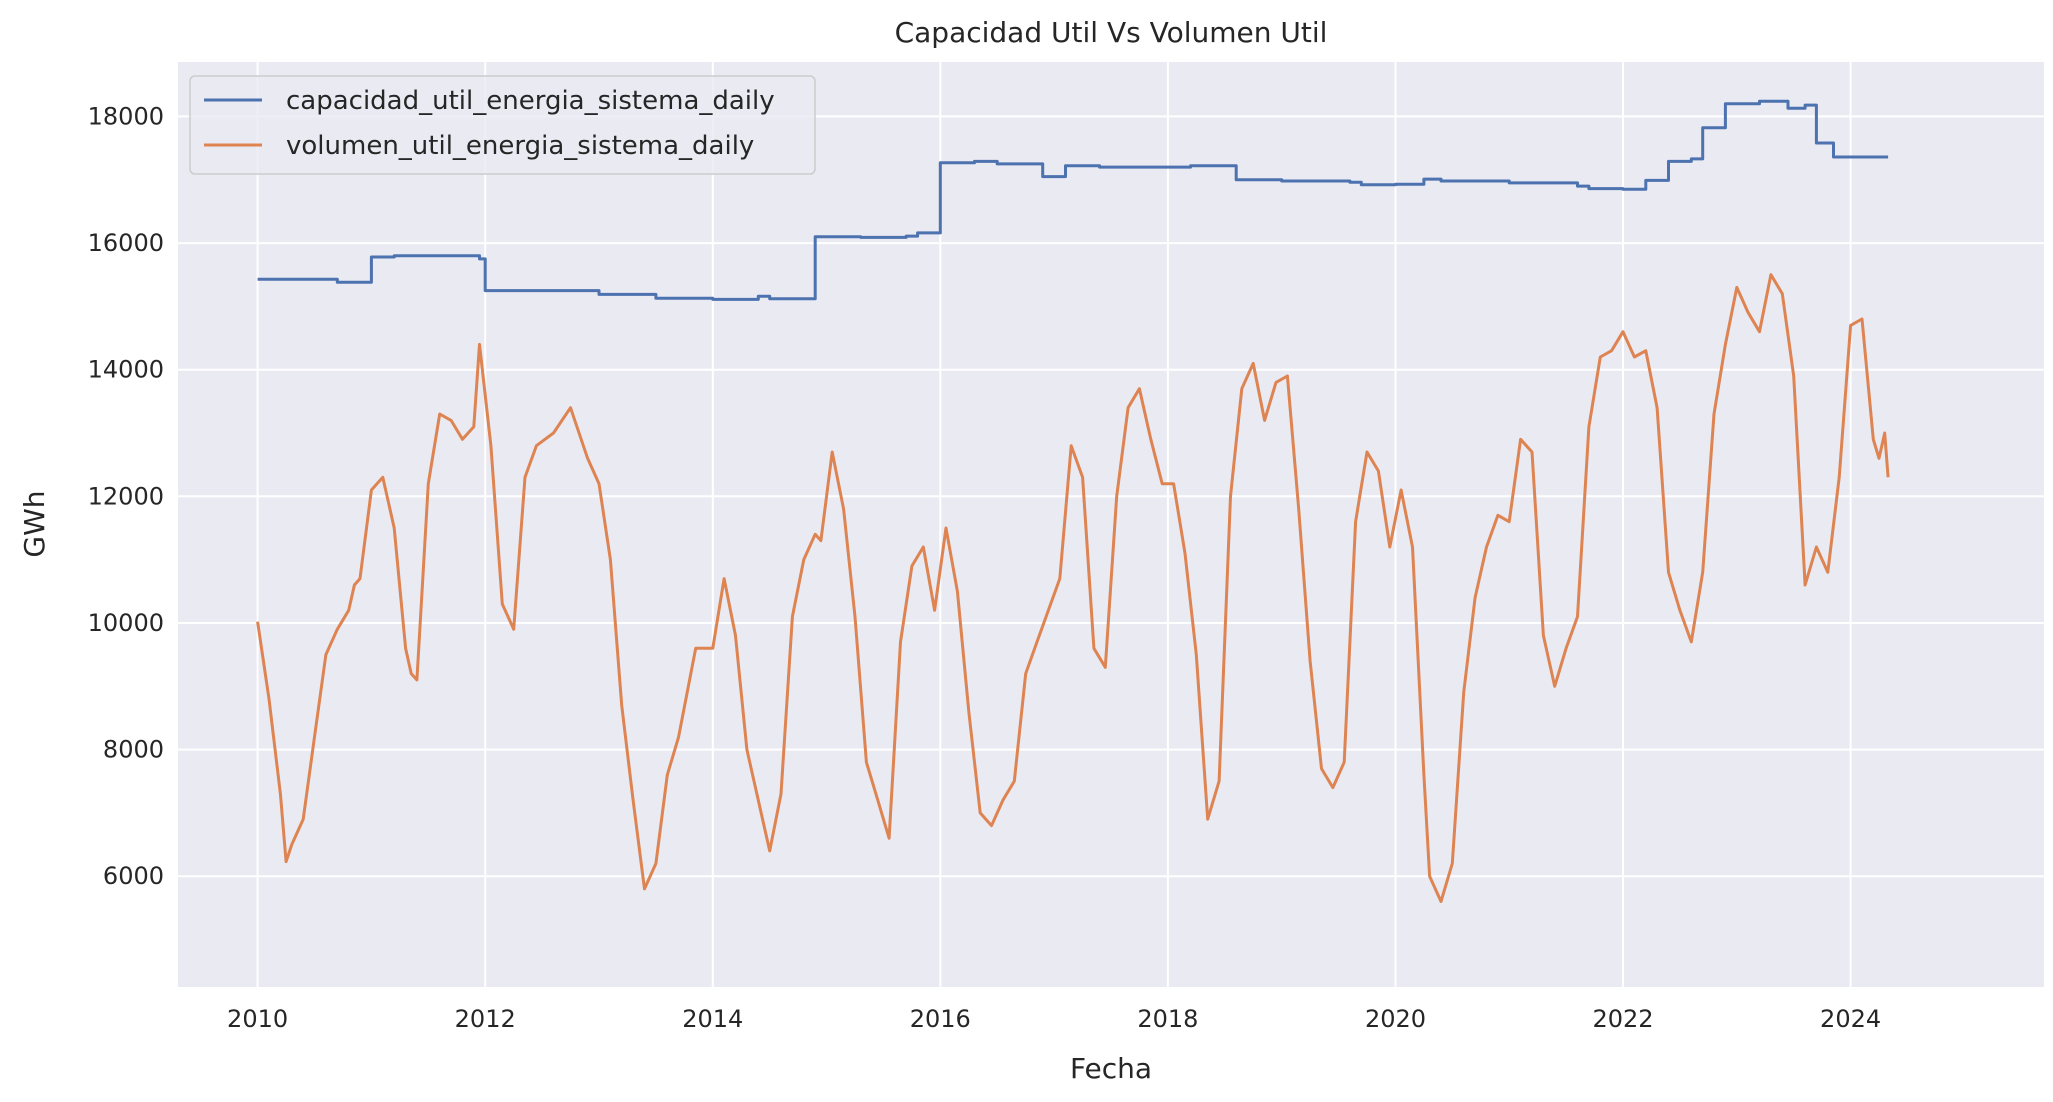 The image size is (2053, 1102). What do you see at coordinates (126, 243) in the screenshot?
I see `y-tick-label: 16000` at bounding box center [126, 243].